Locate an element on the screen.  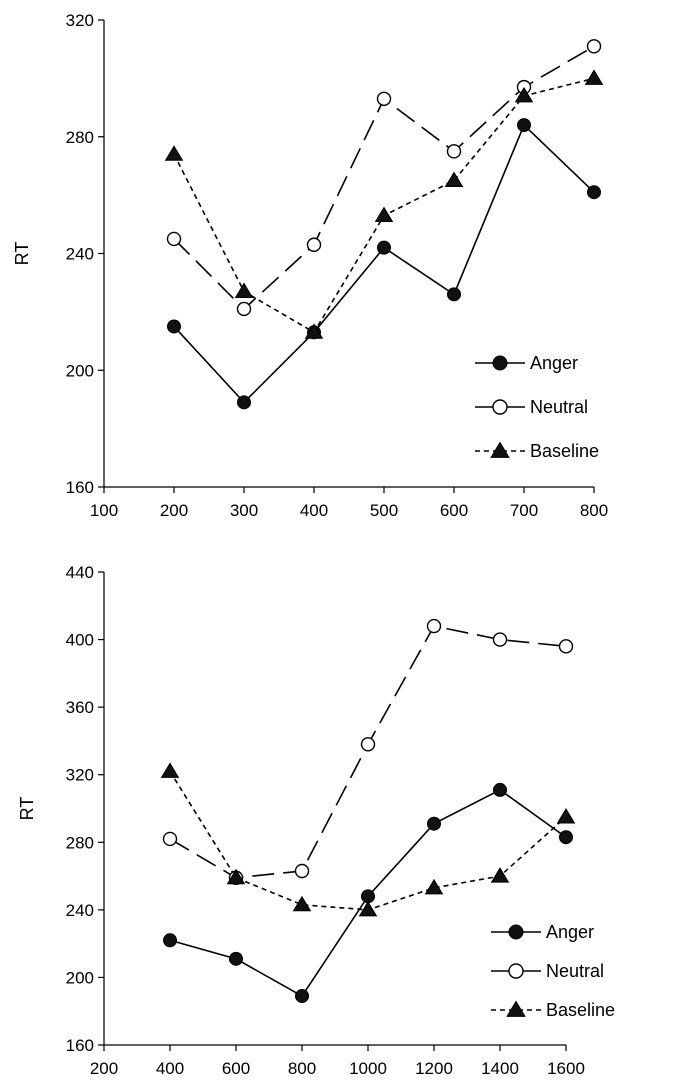
y-tick-label: 440 is located at coordinates (80, 572).